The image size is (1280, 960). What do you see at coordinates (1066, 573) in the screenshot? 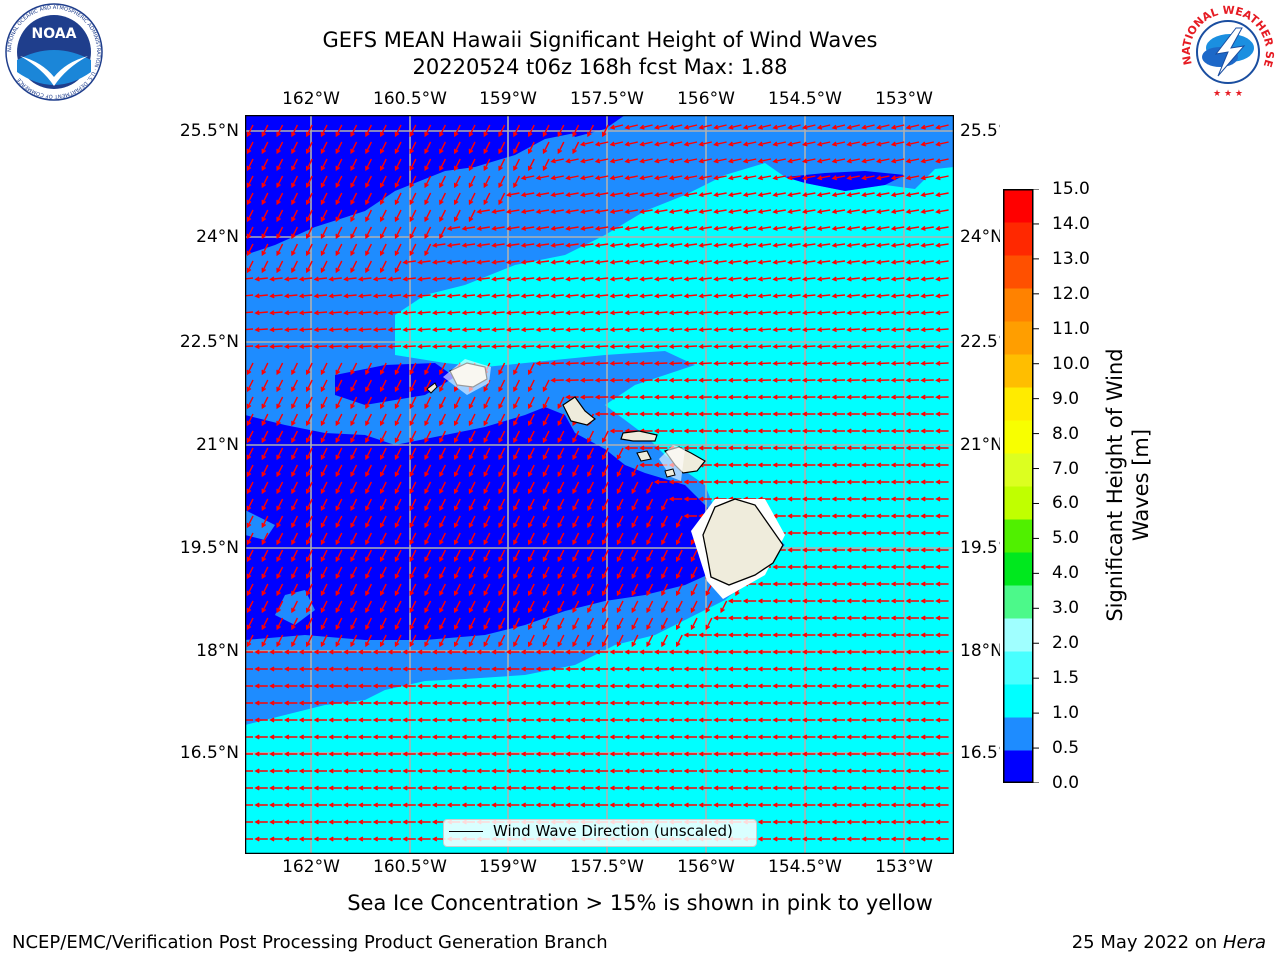
I see `colorbar-tick-label: 4.0` at bounding box center [1066, 573].